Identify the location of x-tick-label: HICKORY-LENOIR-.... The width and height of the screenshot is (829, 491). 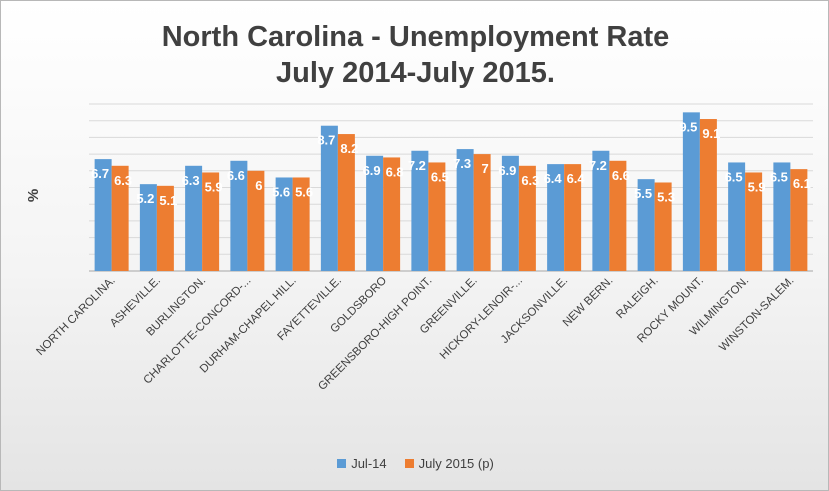
(481, 318).